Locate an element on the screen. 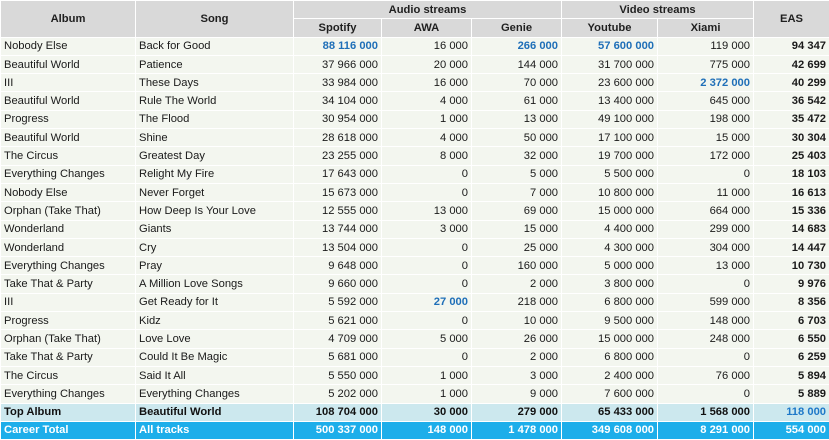 Image resolution: width=829 pixels, height=440 pixels. cell-awa: 16 000 is located at coordinates (426, 46).